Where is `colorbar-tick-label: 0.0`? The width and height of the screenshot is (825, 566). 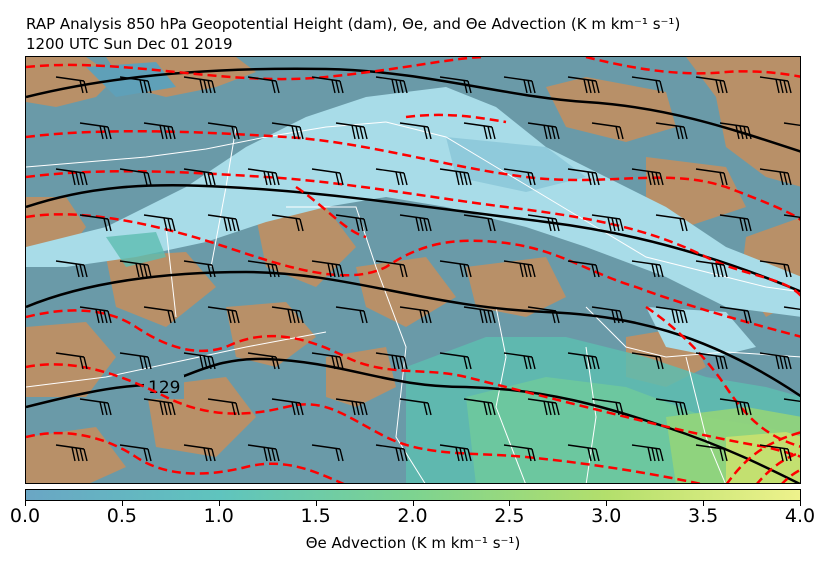
colorbar-tick-label: 0.0 is located at coordinates (25, 516).